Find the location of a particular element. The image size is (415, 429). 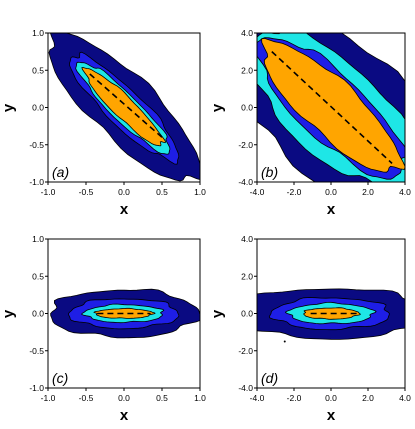

contour-plot-a is located at coordinates (124, 107).